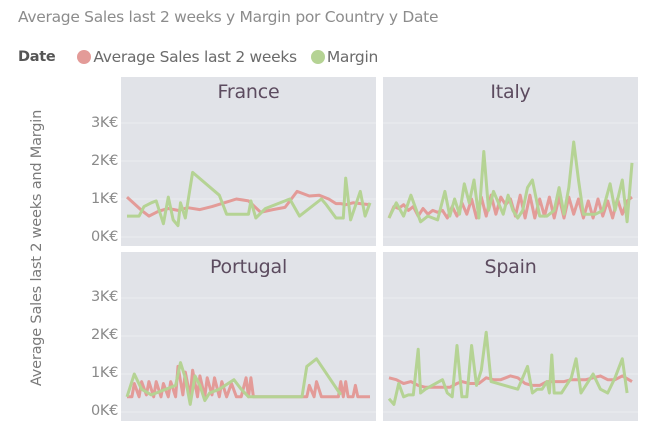 The height and width of the screenshot is (434, 652). Describe the element at coordinates (37, 248) in the screenshot. I see `y-axis-label: Average Sales last 2 weeks and Margin` at that location.